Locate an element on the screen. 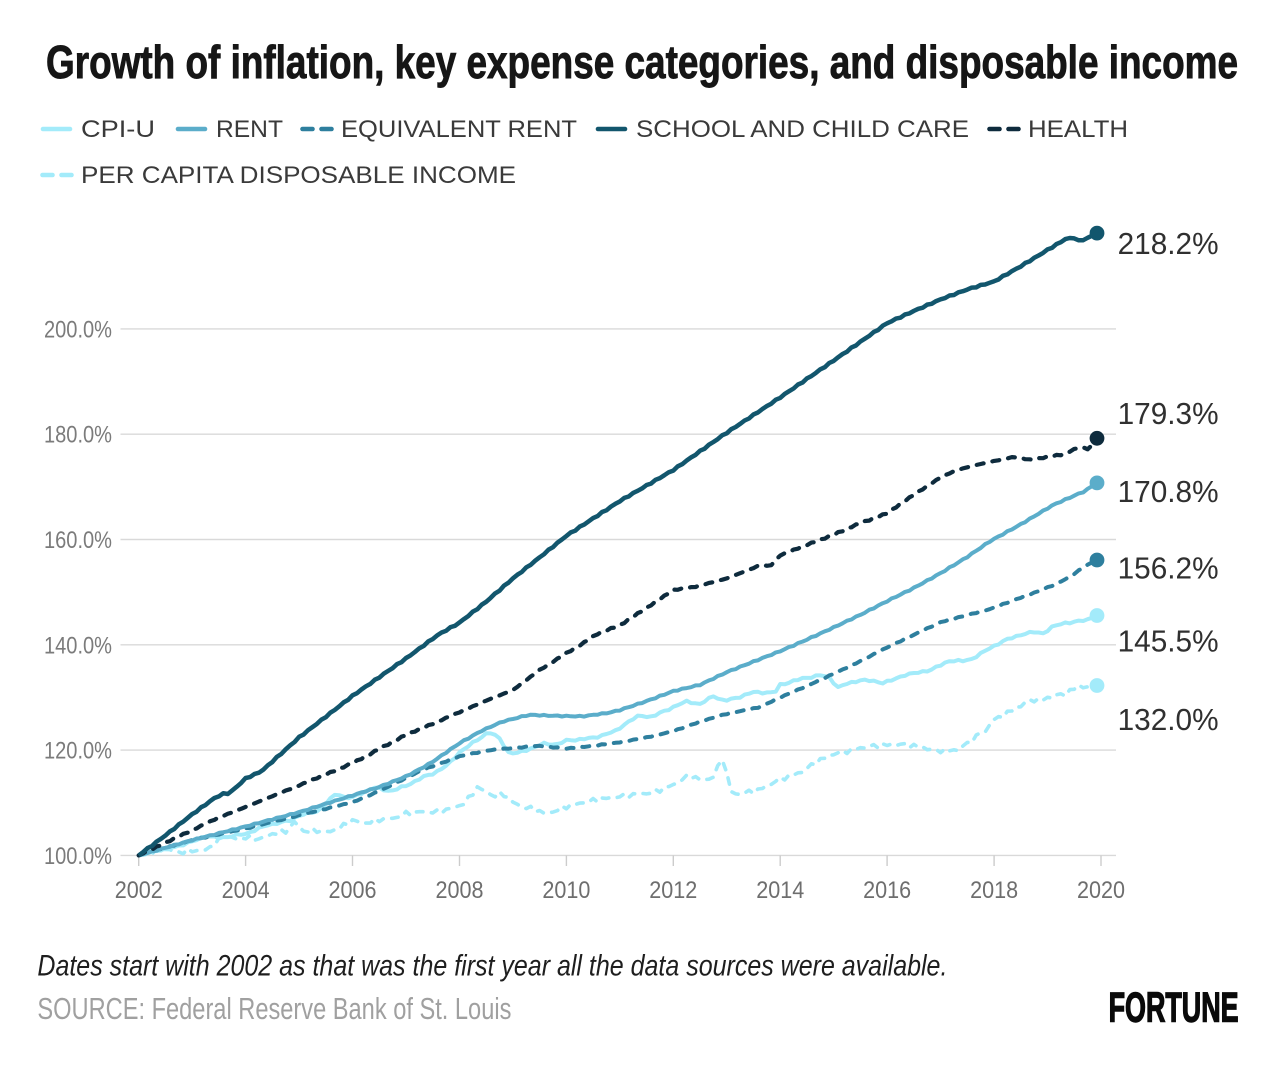 Image resolution: width=1280 pixels, height=1080 pixels. svg-text: 2008 is located at coordinates (460, 890).